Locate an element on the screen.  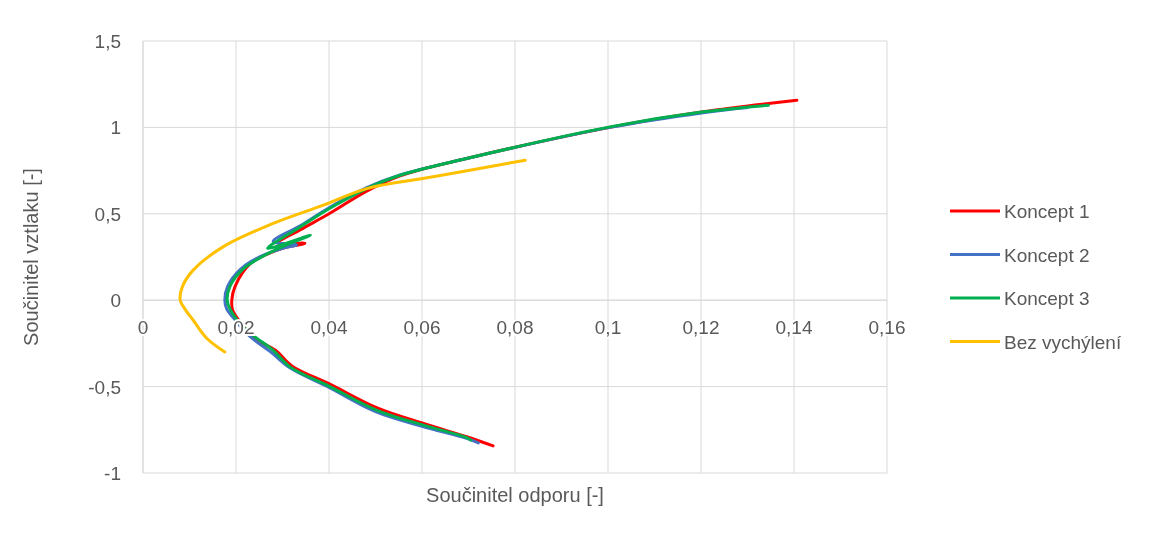
legend-label: Koncept 3 is located at coordinates (1047, 298).